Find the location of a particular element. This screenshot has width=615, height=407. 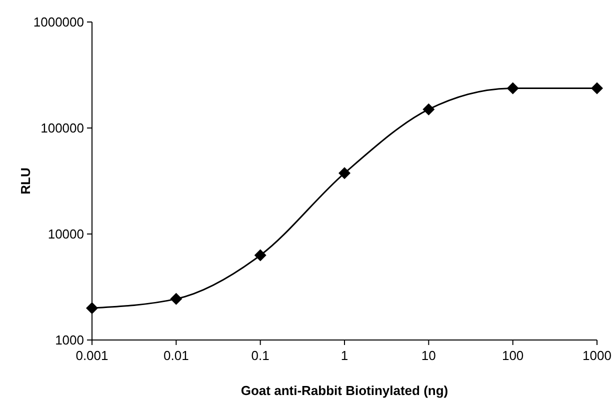

y-tick-label: 1000000 is located at coordinates (58, 22).